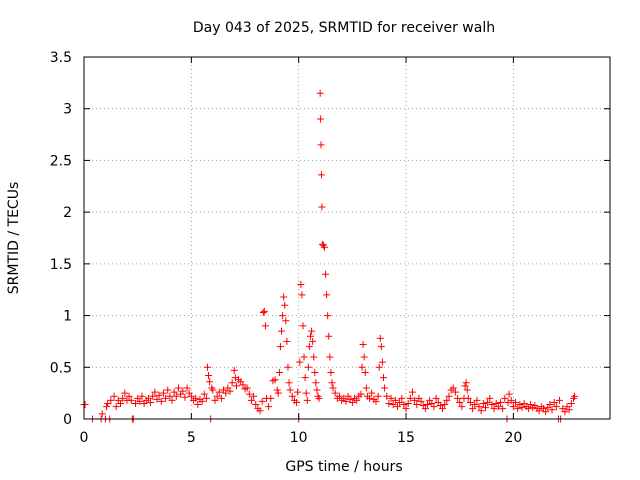  Describe the element at coordinates (191, 438) in the screenshot. I see `x-tick-label: 5` at that location.